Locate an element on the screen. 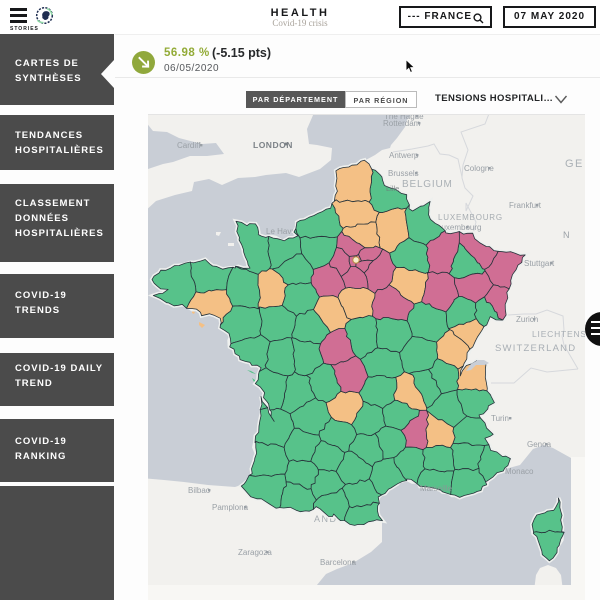 This screenshot has width=600, height=600. svg-text: Zaragoza is located at coordinates (255, 552).